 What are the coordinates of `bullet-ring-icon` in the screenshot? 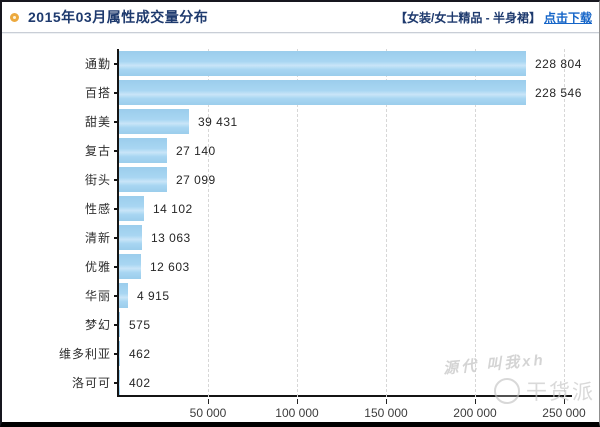 It's located at (14, 17).